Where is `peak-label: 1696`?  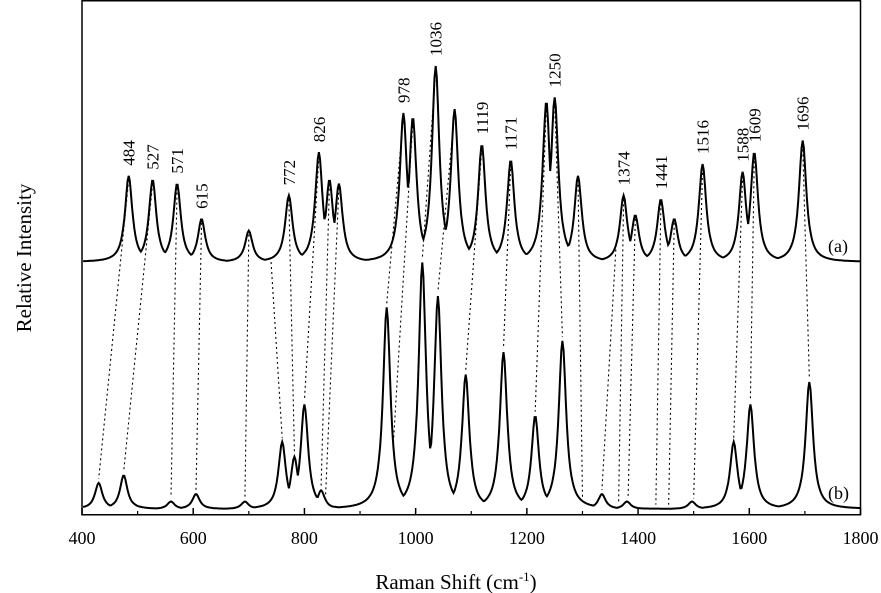 peak-label: 1696 is located at coordinates (803, 114).